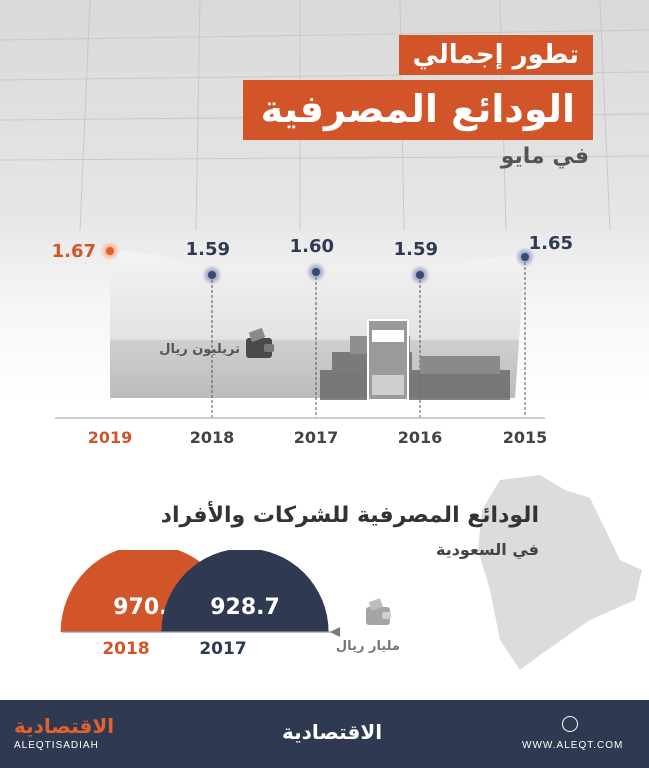 The width and height of the screenshot is (649, 768). Describe the element at coordinates (110, 437) in the screenshot. I see `x-tick-label: 2019` at that location.